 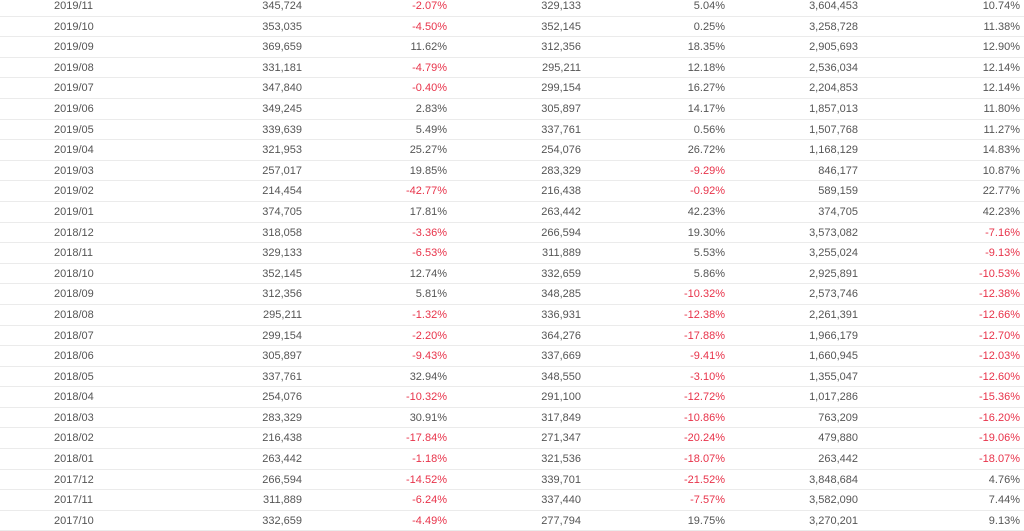 I want to click on total-cell: 2,925,891, so click(x=833, y=273).